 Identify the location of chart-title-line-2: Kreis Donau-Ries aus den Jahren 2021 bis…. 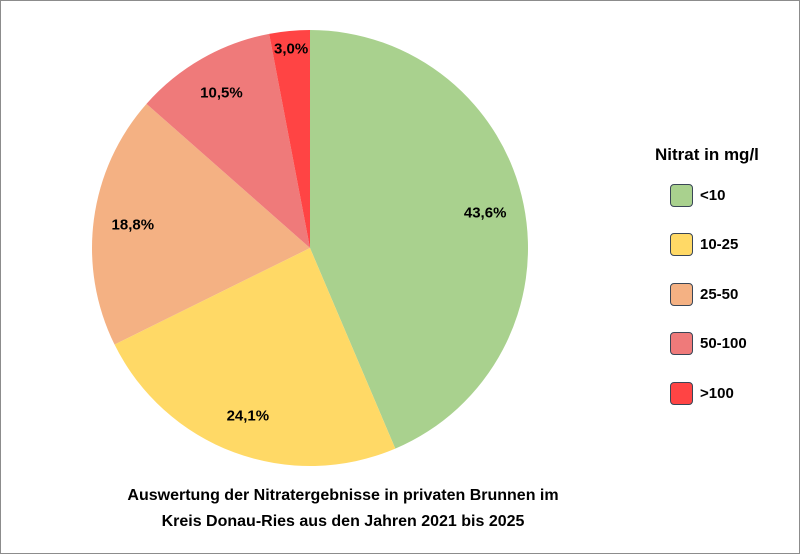
(343, 521).